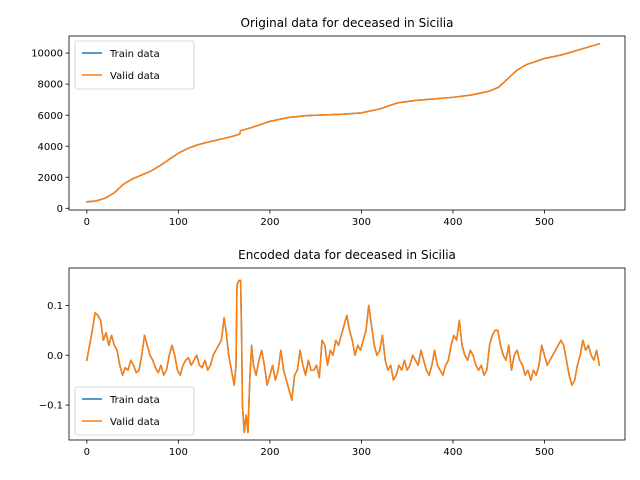 Image resolution: width=640 pixels, height=480 pixels. What do you see at coordinates (60, 209) in the screenshot?
I see `y-tick-label: 0` at bounding box center [60, 209].